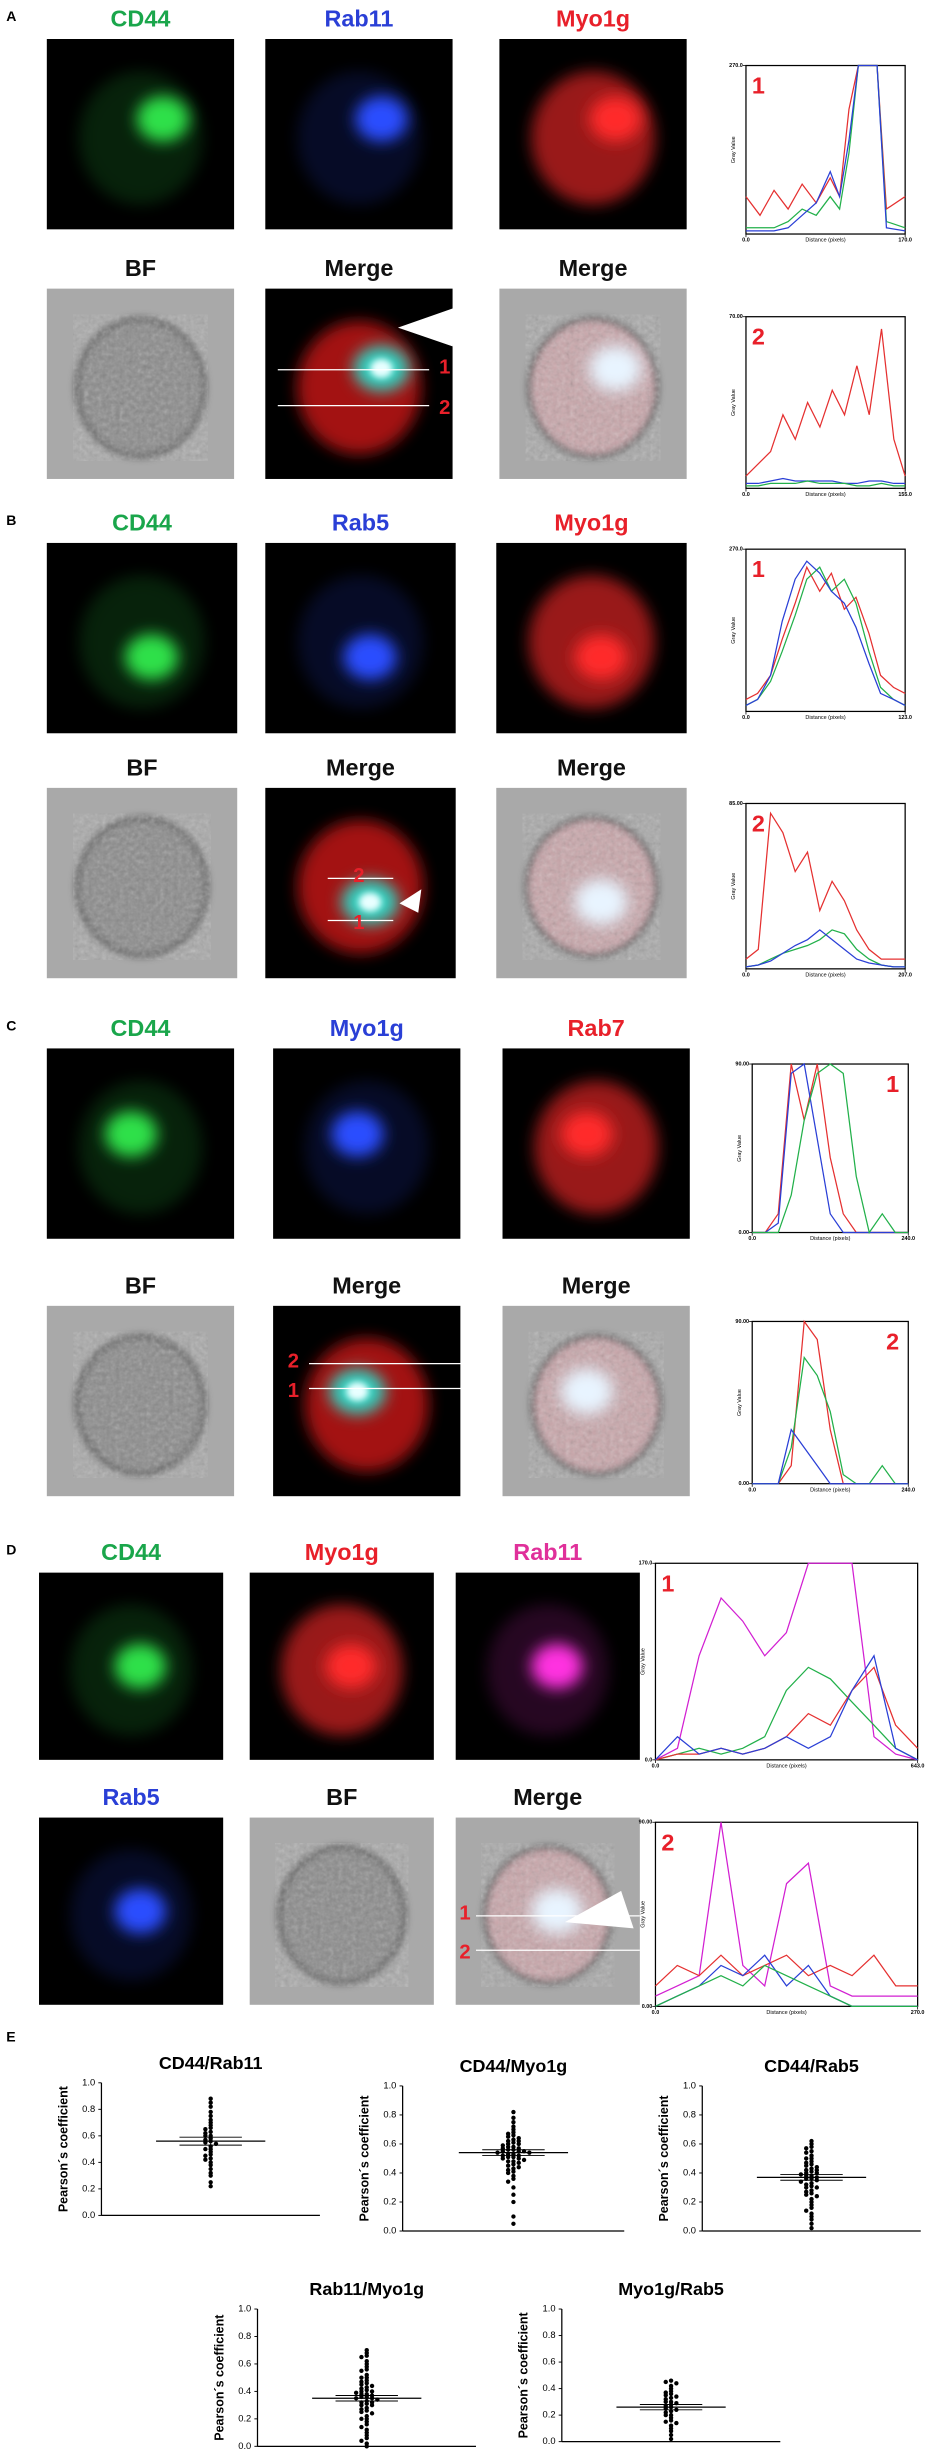  What do you see at coordinates (464, 1953) in the screenshot?
I see `line-label: 2` at bounding box center [464, 1953].